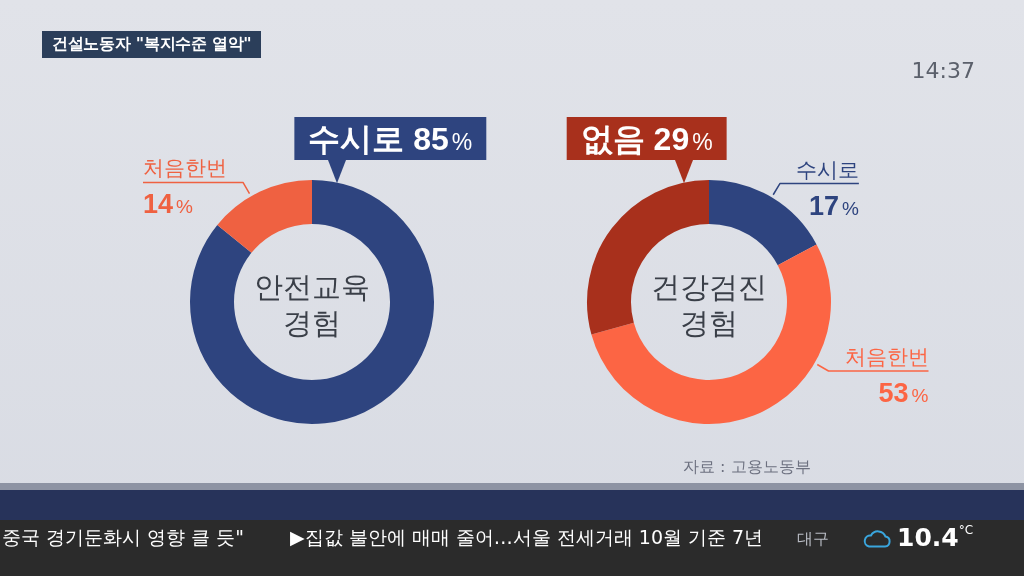 The image size is (1024, 576). Describe the element at coordinates (747, 466) in the screenshot. I see `text: 자료 : 고용노동부` at that location.